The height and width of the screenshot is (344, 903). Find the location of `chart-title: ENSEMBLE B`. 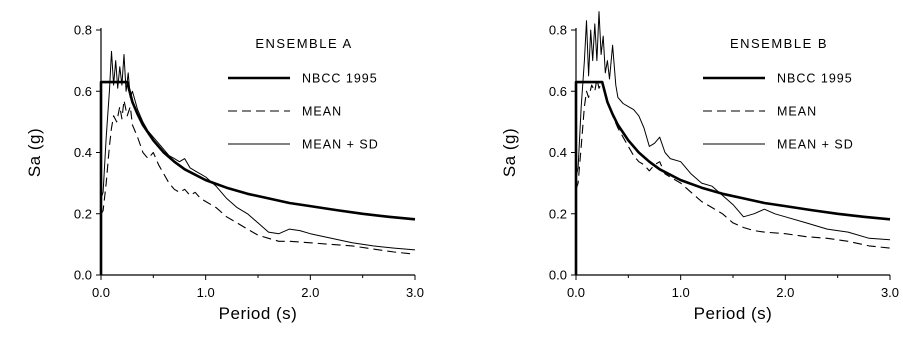

chart-title: ENSEMBLE B is located at coordinates (779, 43).